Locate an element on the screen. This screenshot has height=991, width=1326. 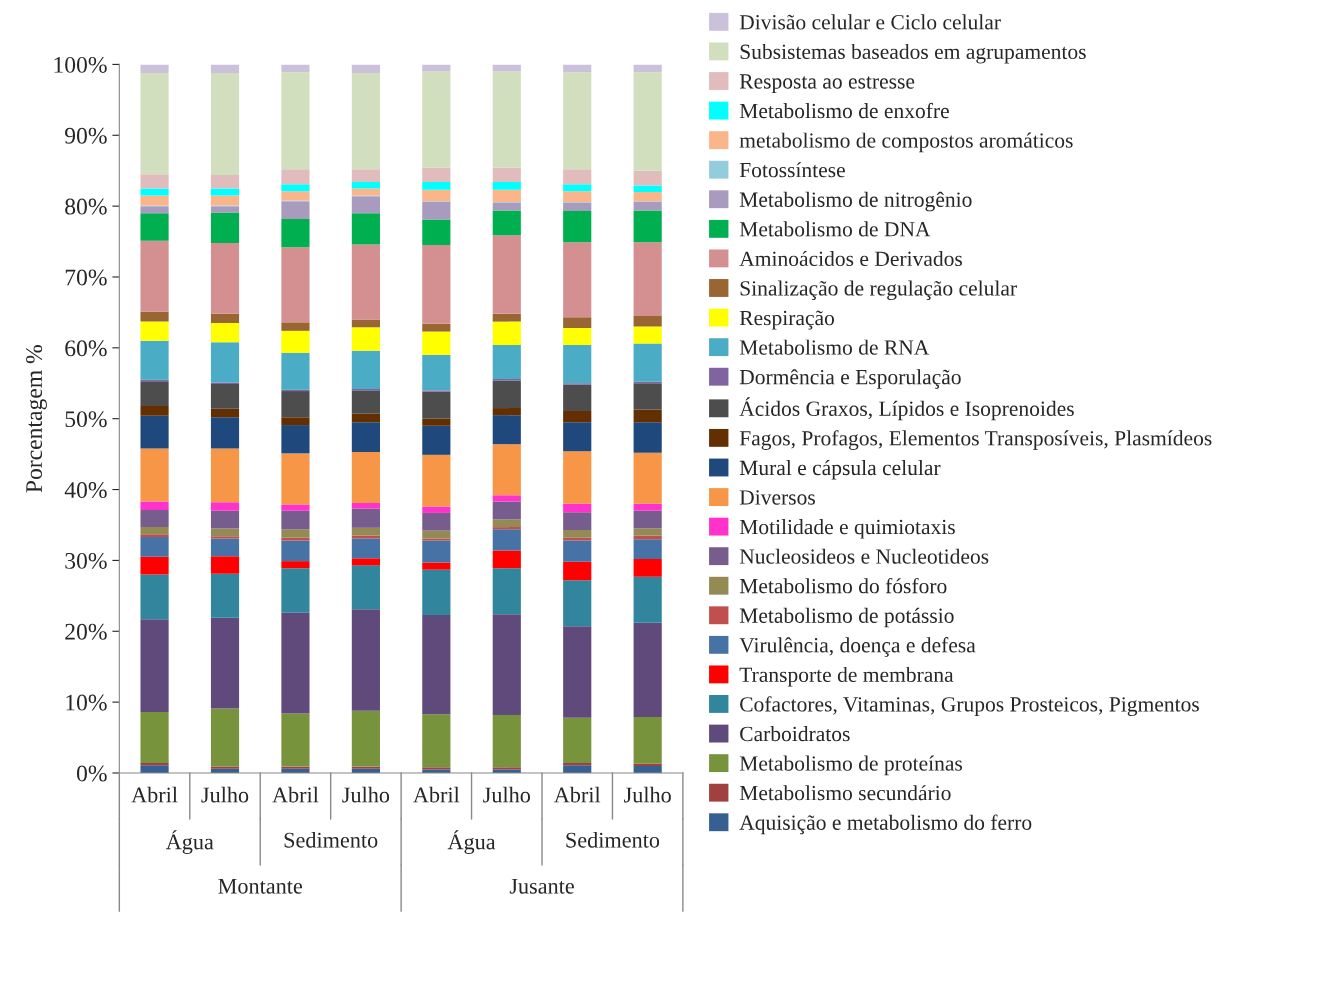
legend-label: Nucleosideos e Nucleotideos is located at coordinates (864, 556).